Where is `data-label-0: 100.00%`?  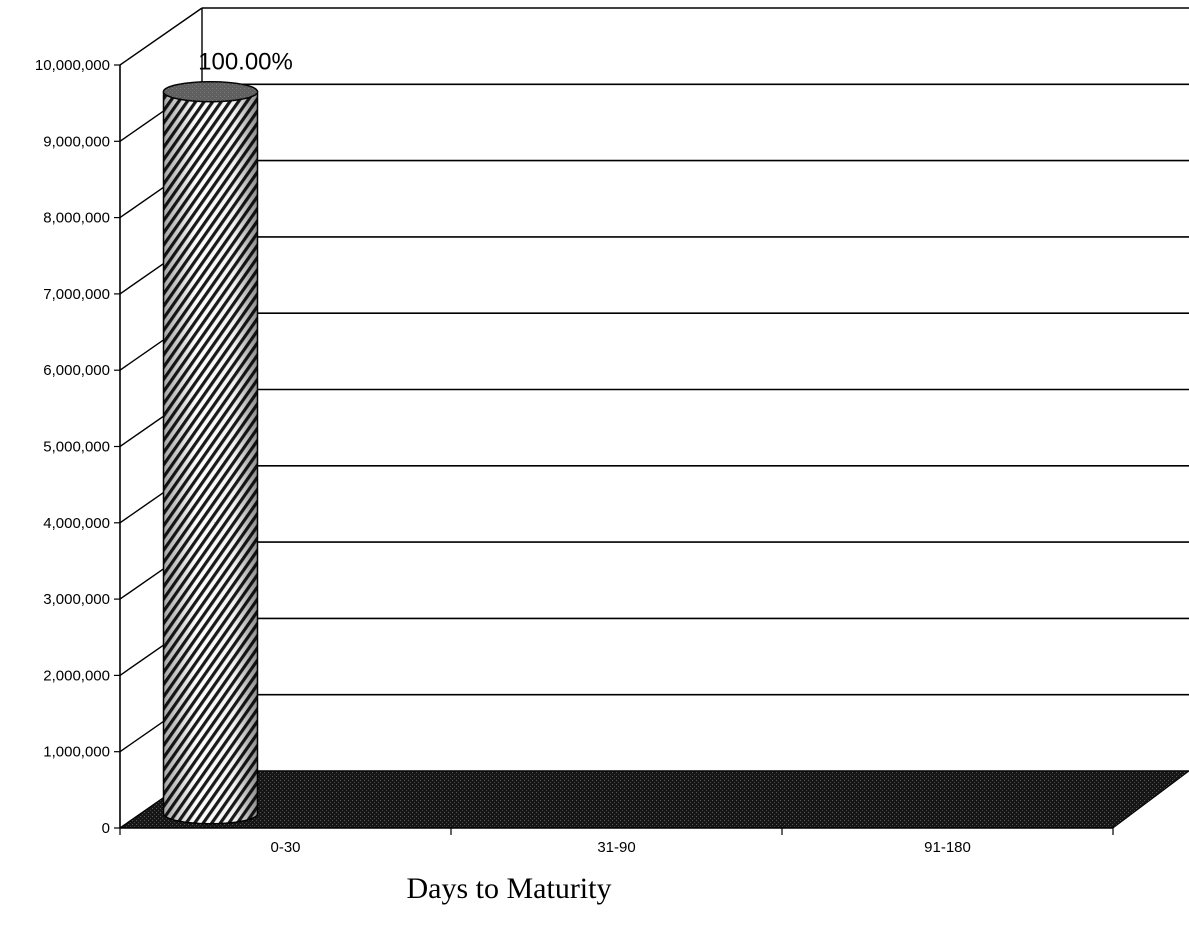
data-label-0: 100.00% is located at coordinates (245, 62).